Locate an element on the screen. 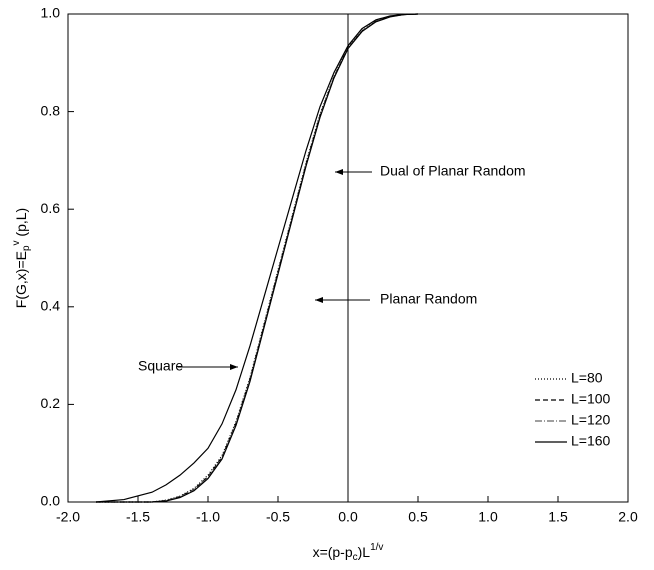 Image resolution: width=654 pixels, height=570 pixels. y-tick-label: 1.0 is located at coordinates (51, 13).